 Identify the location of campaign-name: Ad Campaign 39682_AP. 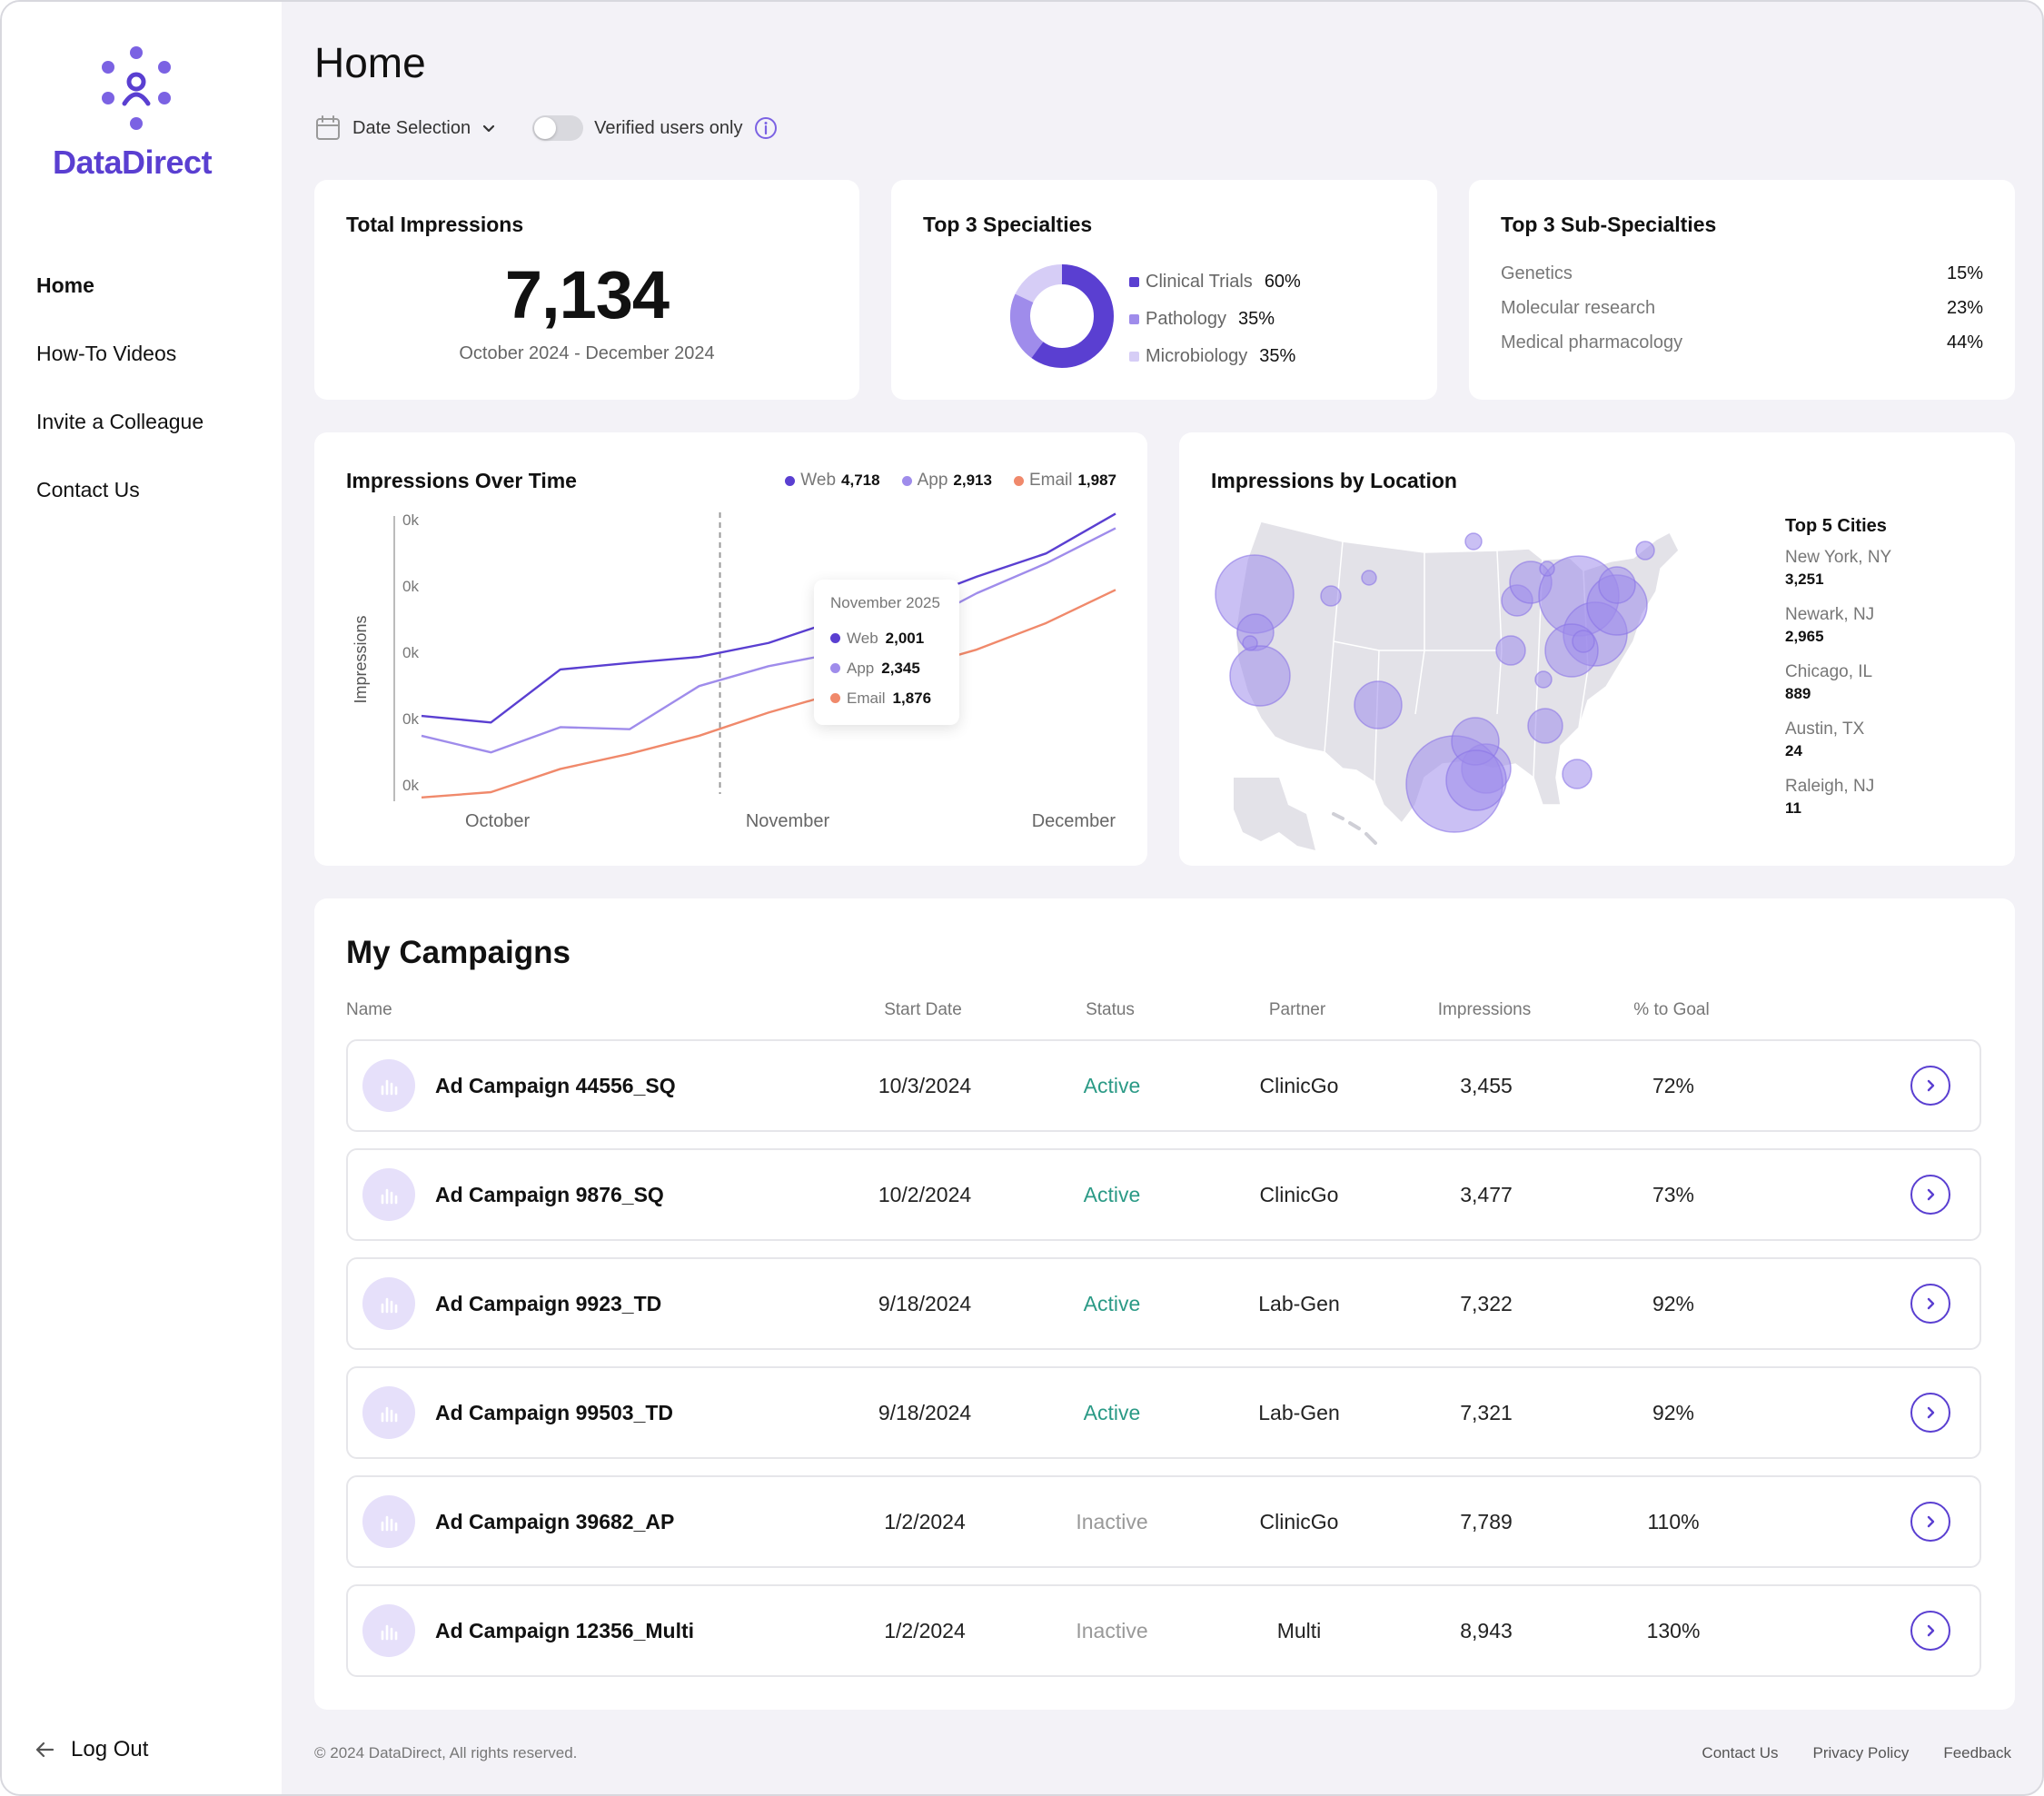
(555, 1521).